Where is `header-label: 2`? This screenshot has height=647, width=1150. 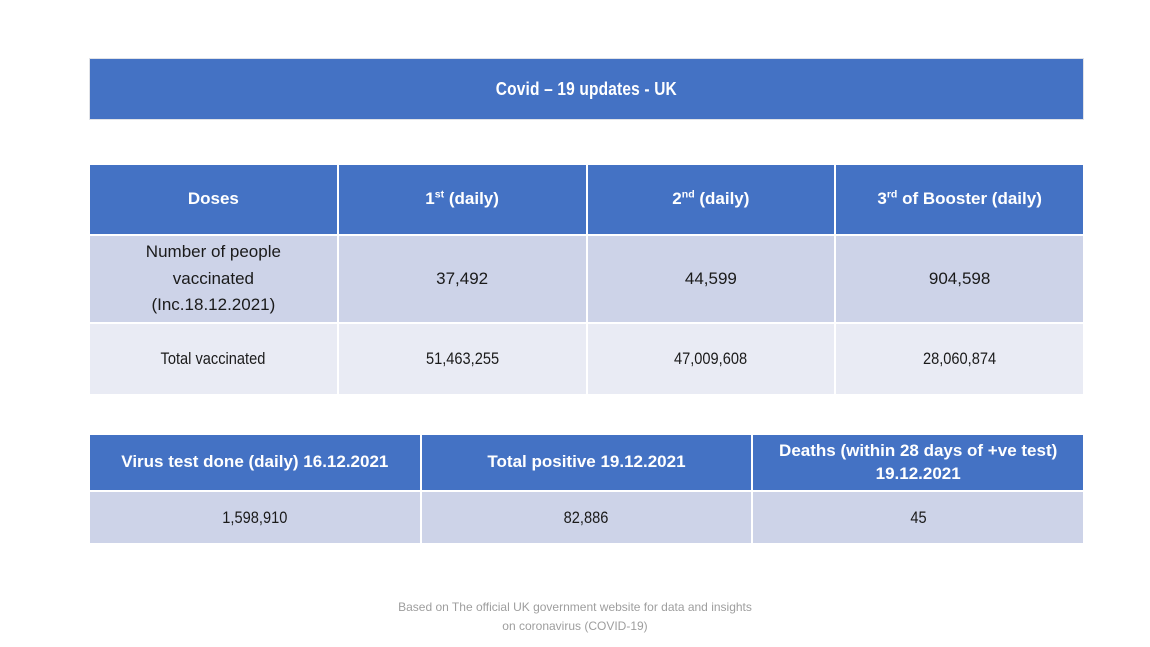
header-label: 2 is located at coordinates (677, 199).